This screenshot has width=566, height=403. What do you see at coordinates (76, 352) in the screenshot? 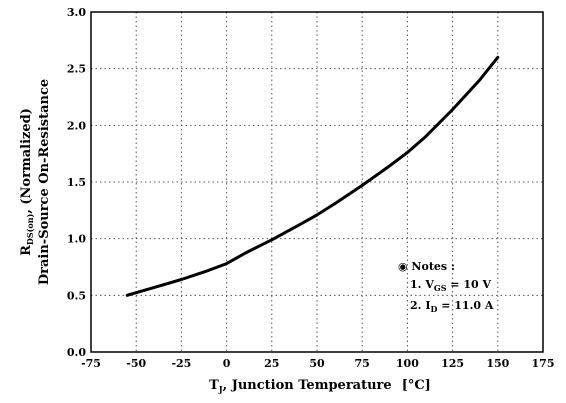
I see `y-tick-label: 0.0` at bounding box center [76, 352].